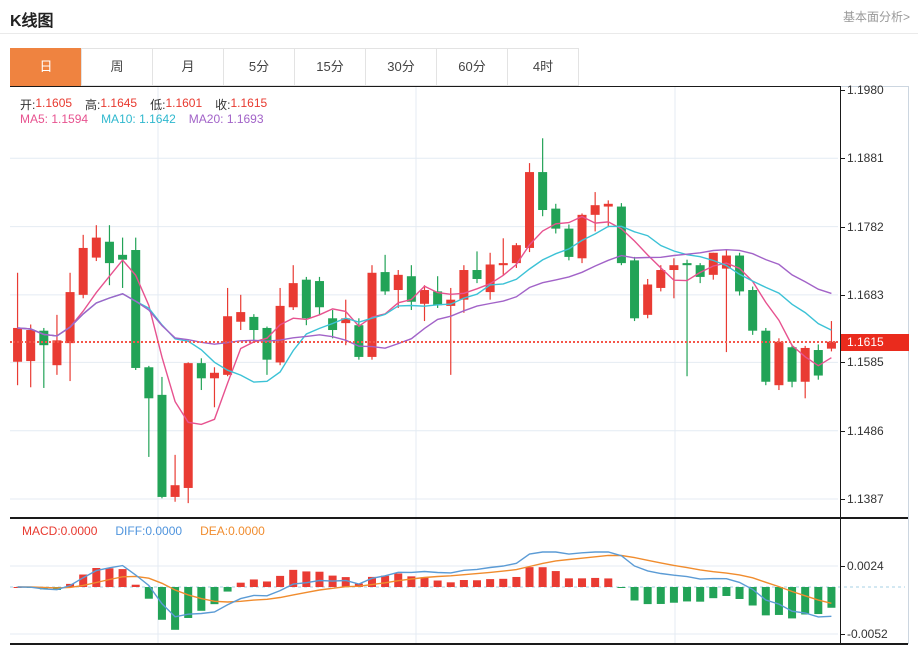  Describe the element at coordinates (119, 103) in the screenshot. I see `high-value: 1.1645` at that location.